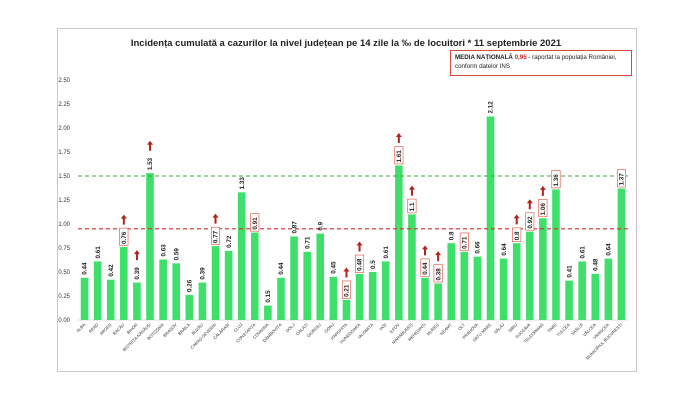 Image resolution: width=700 pixels, height=409 pixels. What do you see at coordinates (491, 107) in the screenshot?
I see `value-label: 2.12` at bounding box center [491, 107].